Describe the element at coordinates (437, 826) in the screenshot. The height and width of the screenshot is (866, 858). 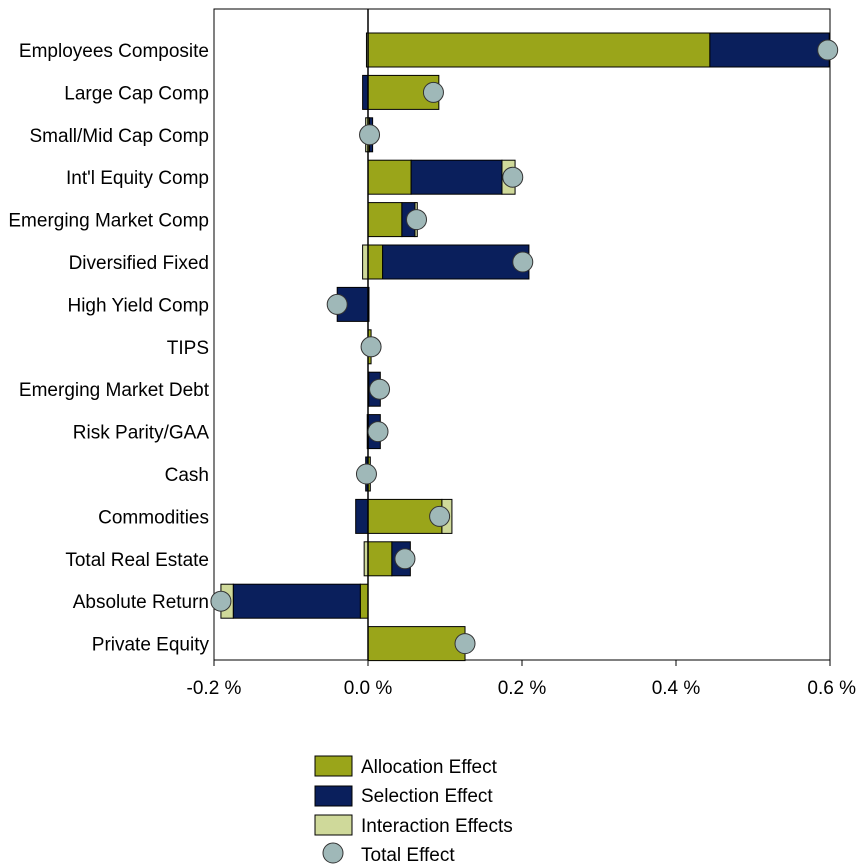
I see `legend-label-interaction: Interaction Effects` at that location.